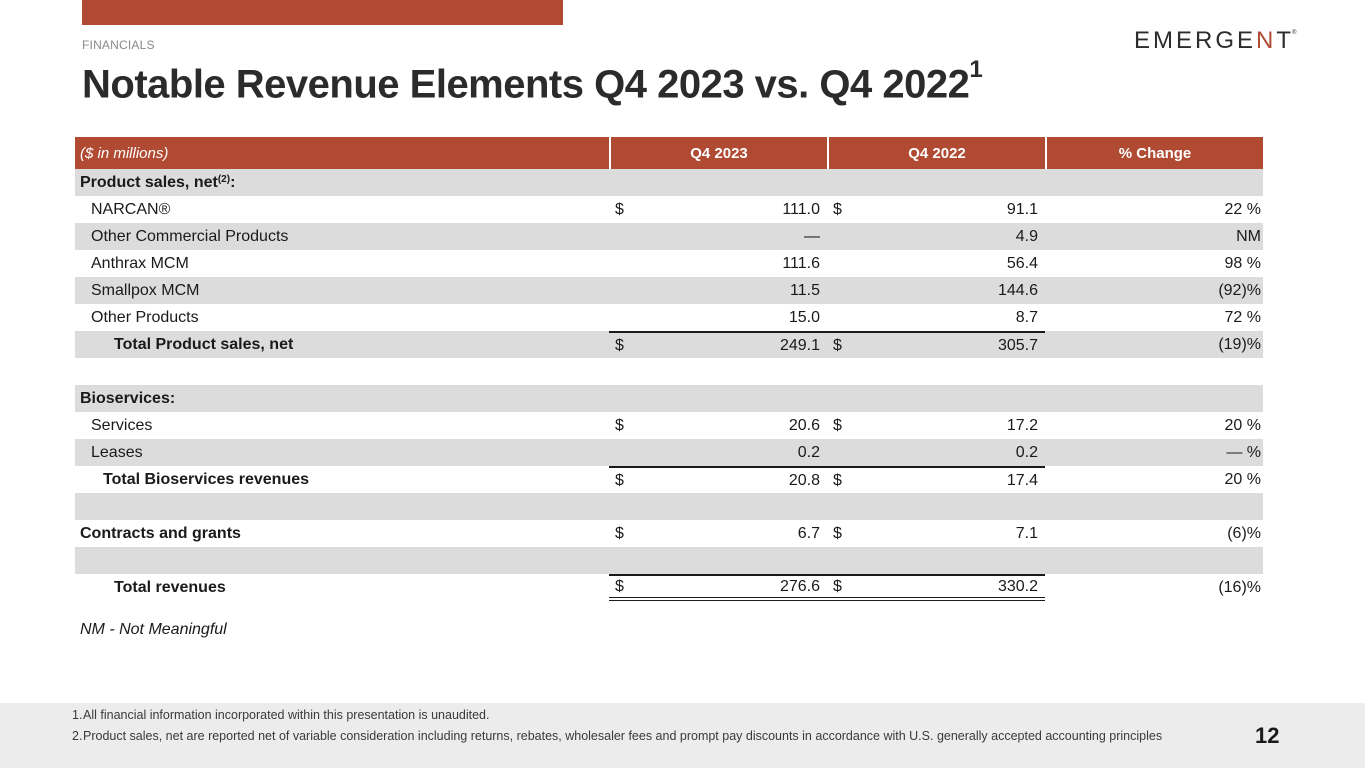 The image size is (1365, 768). I want to click on value-text: 305.7, so click(1017, 345).